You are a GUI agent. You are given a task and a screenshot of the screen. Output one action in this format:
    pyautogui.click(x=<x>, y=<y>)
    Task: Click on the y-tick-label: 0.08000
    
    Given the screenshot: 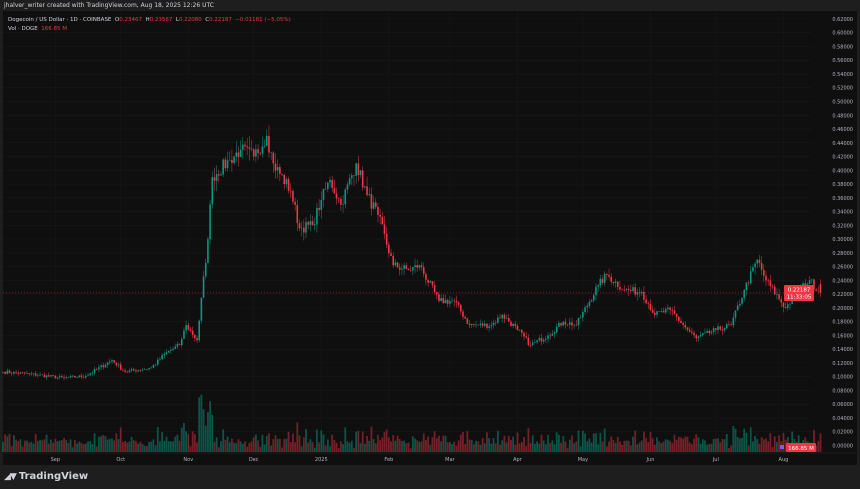 What is the action you would take?
    pyautogui.click(x=842, y=391)
    